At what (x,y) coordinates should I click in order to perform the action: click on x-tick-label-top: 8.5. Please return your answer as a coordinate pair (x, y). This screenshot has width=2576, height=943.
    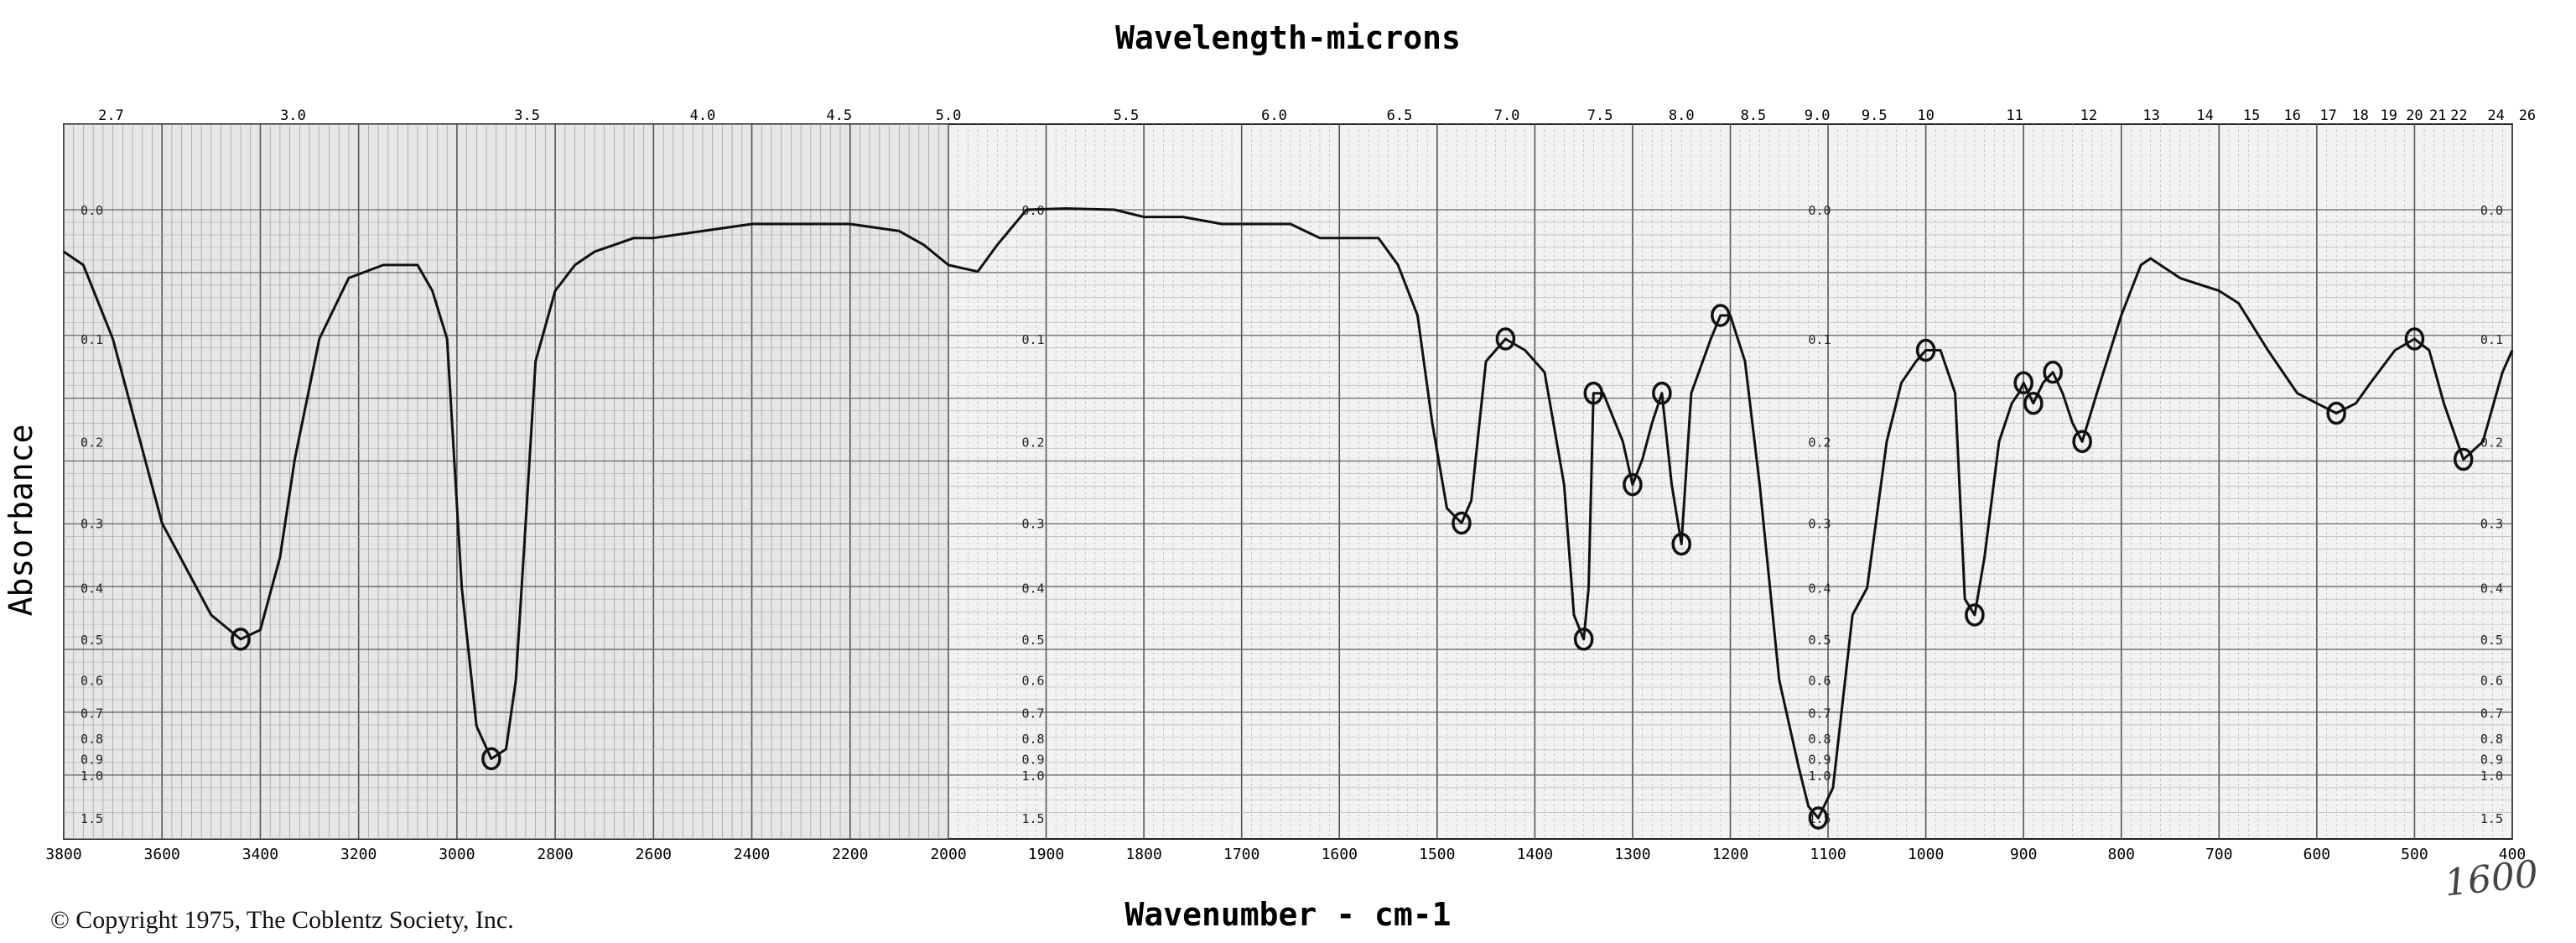
    Looking at the image, I should click on (1754, 115).